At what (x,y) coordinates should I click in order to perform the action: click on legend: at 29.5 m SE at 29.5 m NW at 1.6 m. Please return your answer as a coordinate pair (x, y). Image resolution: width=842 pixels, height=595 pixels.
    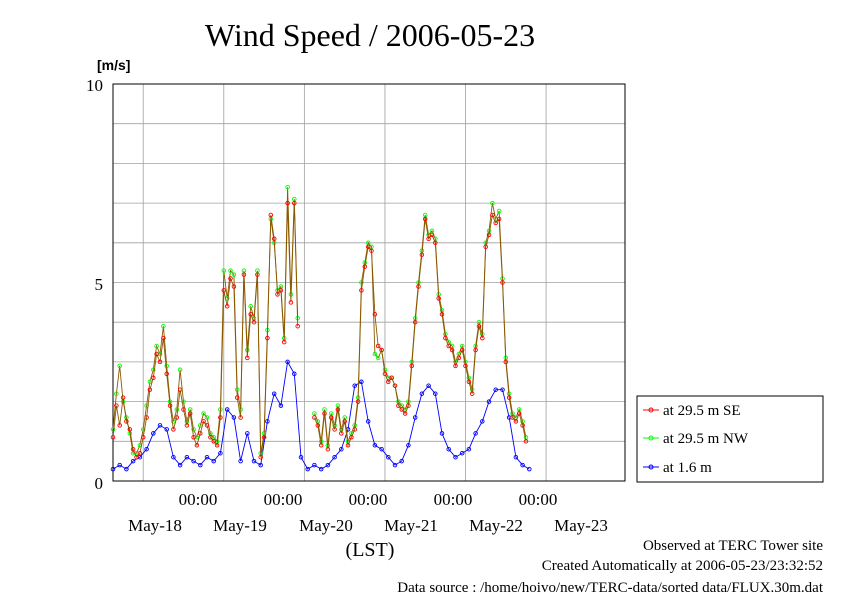
    Looking at the image, I should click on (730, 439).